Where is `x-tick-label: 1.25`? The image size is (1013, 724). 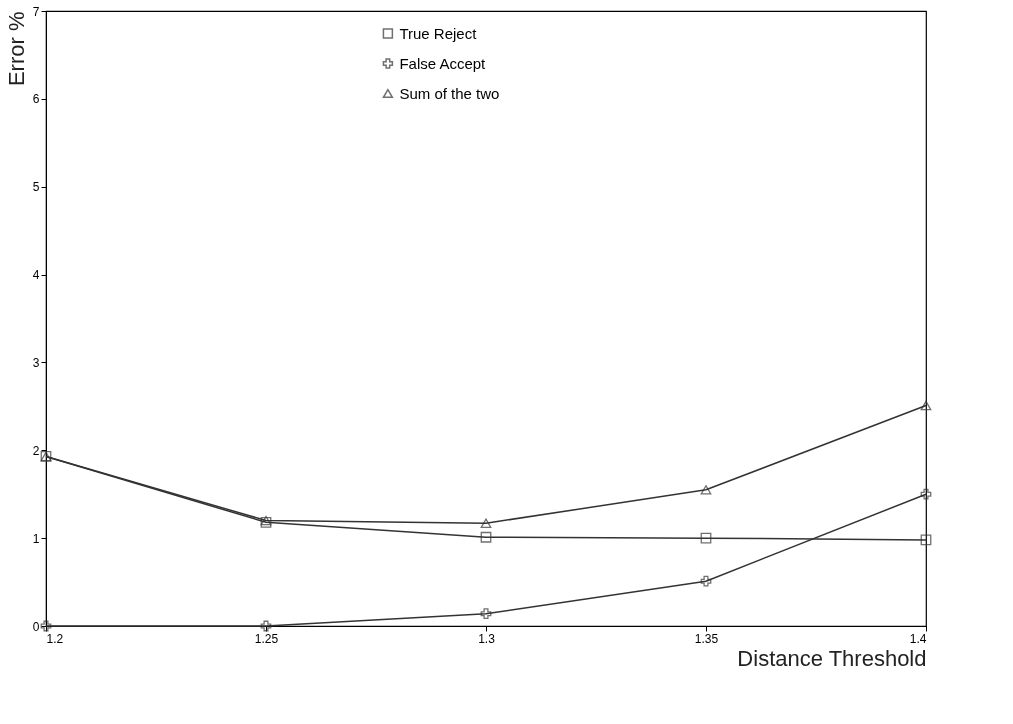
x-tick-label: 1.25 is located at coordinates (266, 638).